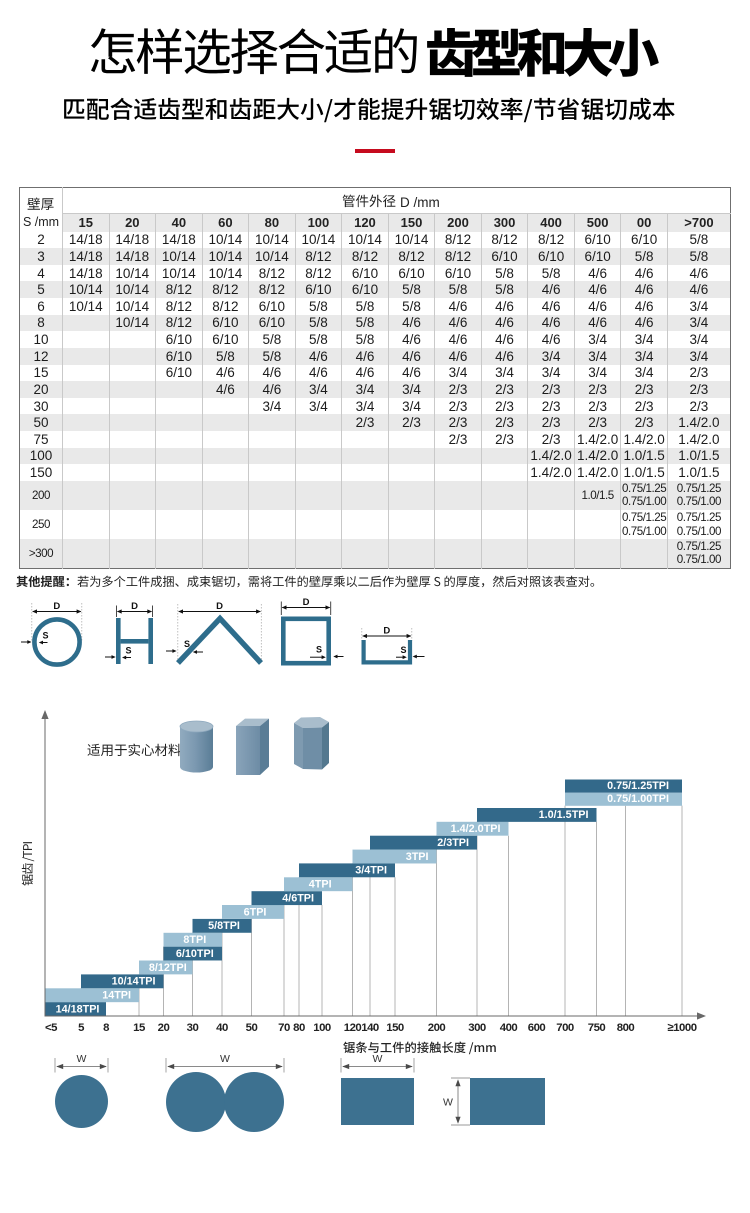  What do you see at coordinates (255, 912) in the screenshot?
I see `svg-text: 6TPI` at bounding box center [255, 912].